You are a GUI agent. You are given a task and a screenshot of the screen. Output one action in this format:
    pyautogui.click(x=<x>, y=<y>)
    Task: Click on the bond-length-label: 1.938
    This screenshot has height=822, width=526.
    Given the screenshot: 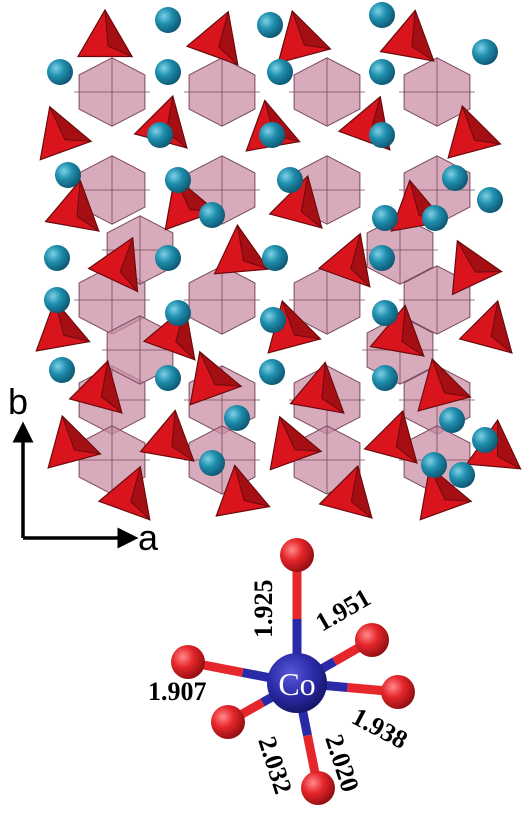 What is the action you would take?
    pyautogui.click(x=379, y=728)
    